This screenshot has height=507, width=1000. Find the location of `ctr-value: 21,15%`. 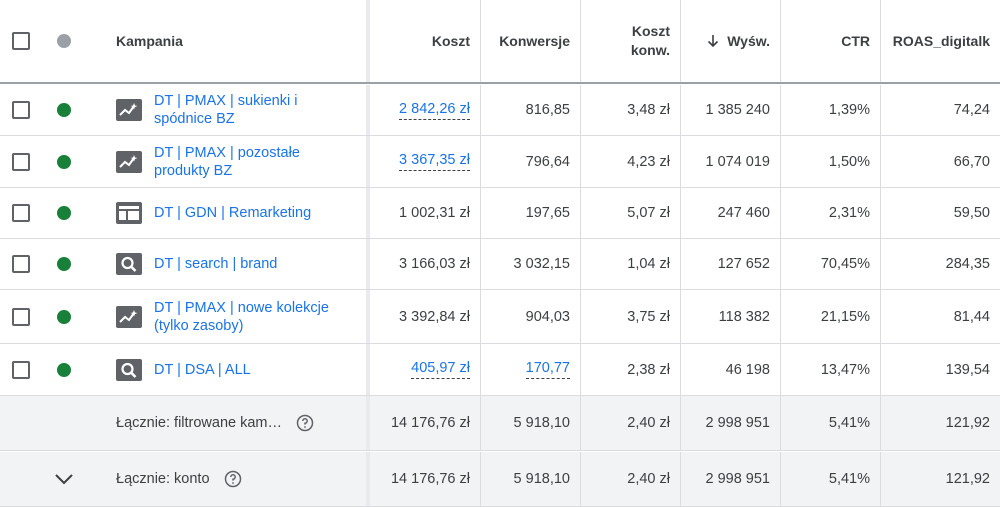

ctr-value: 21,15% is located at coordinates (845, 316).